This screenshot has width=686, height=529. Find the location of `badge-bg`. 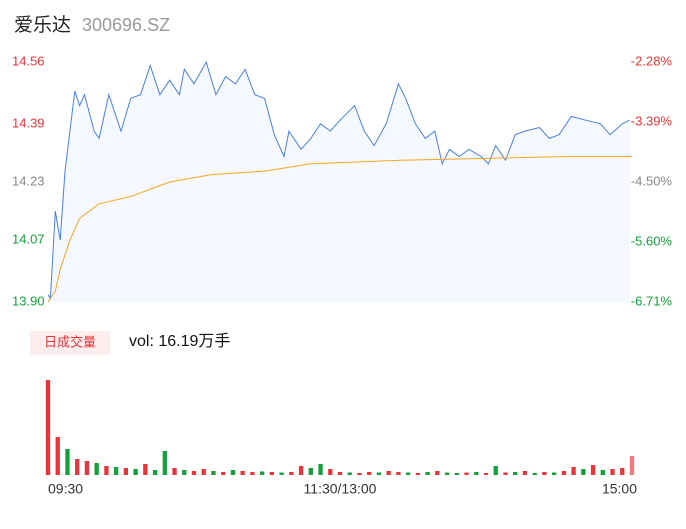

badge-bg is located at coordinates (70, 343).